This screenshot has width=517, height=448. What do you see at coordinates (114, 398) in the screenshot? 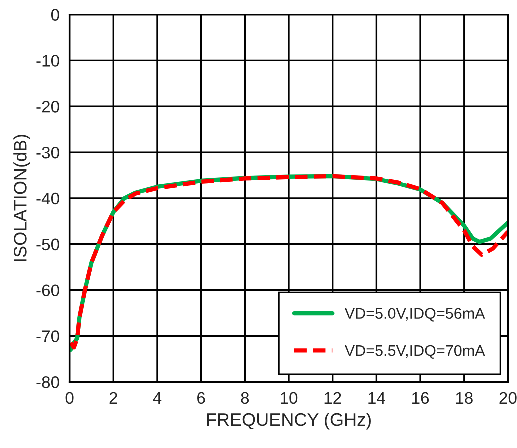
I see `x-tick-label: 2` at bounding box center [114, 398].